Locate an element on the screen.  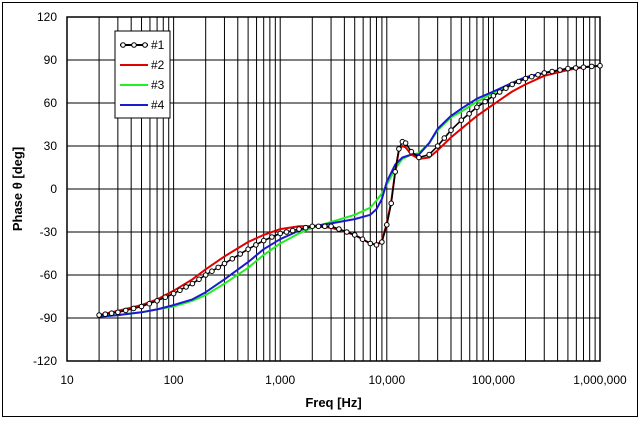
y-tick-label: 60 is located at coordinates (51, 103).